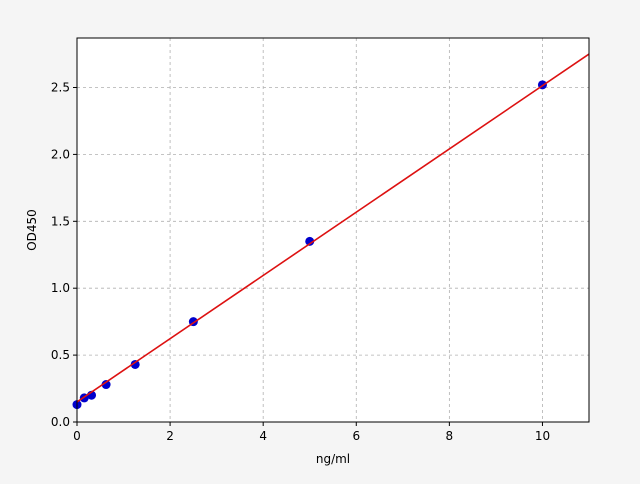  Describe the element at coordinates (32, 230) in the screenshot. I see `y-axis-label: OD450` at that location.